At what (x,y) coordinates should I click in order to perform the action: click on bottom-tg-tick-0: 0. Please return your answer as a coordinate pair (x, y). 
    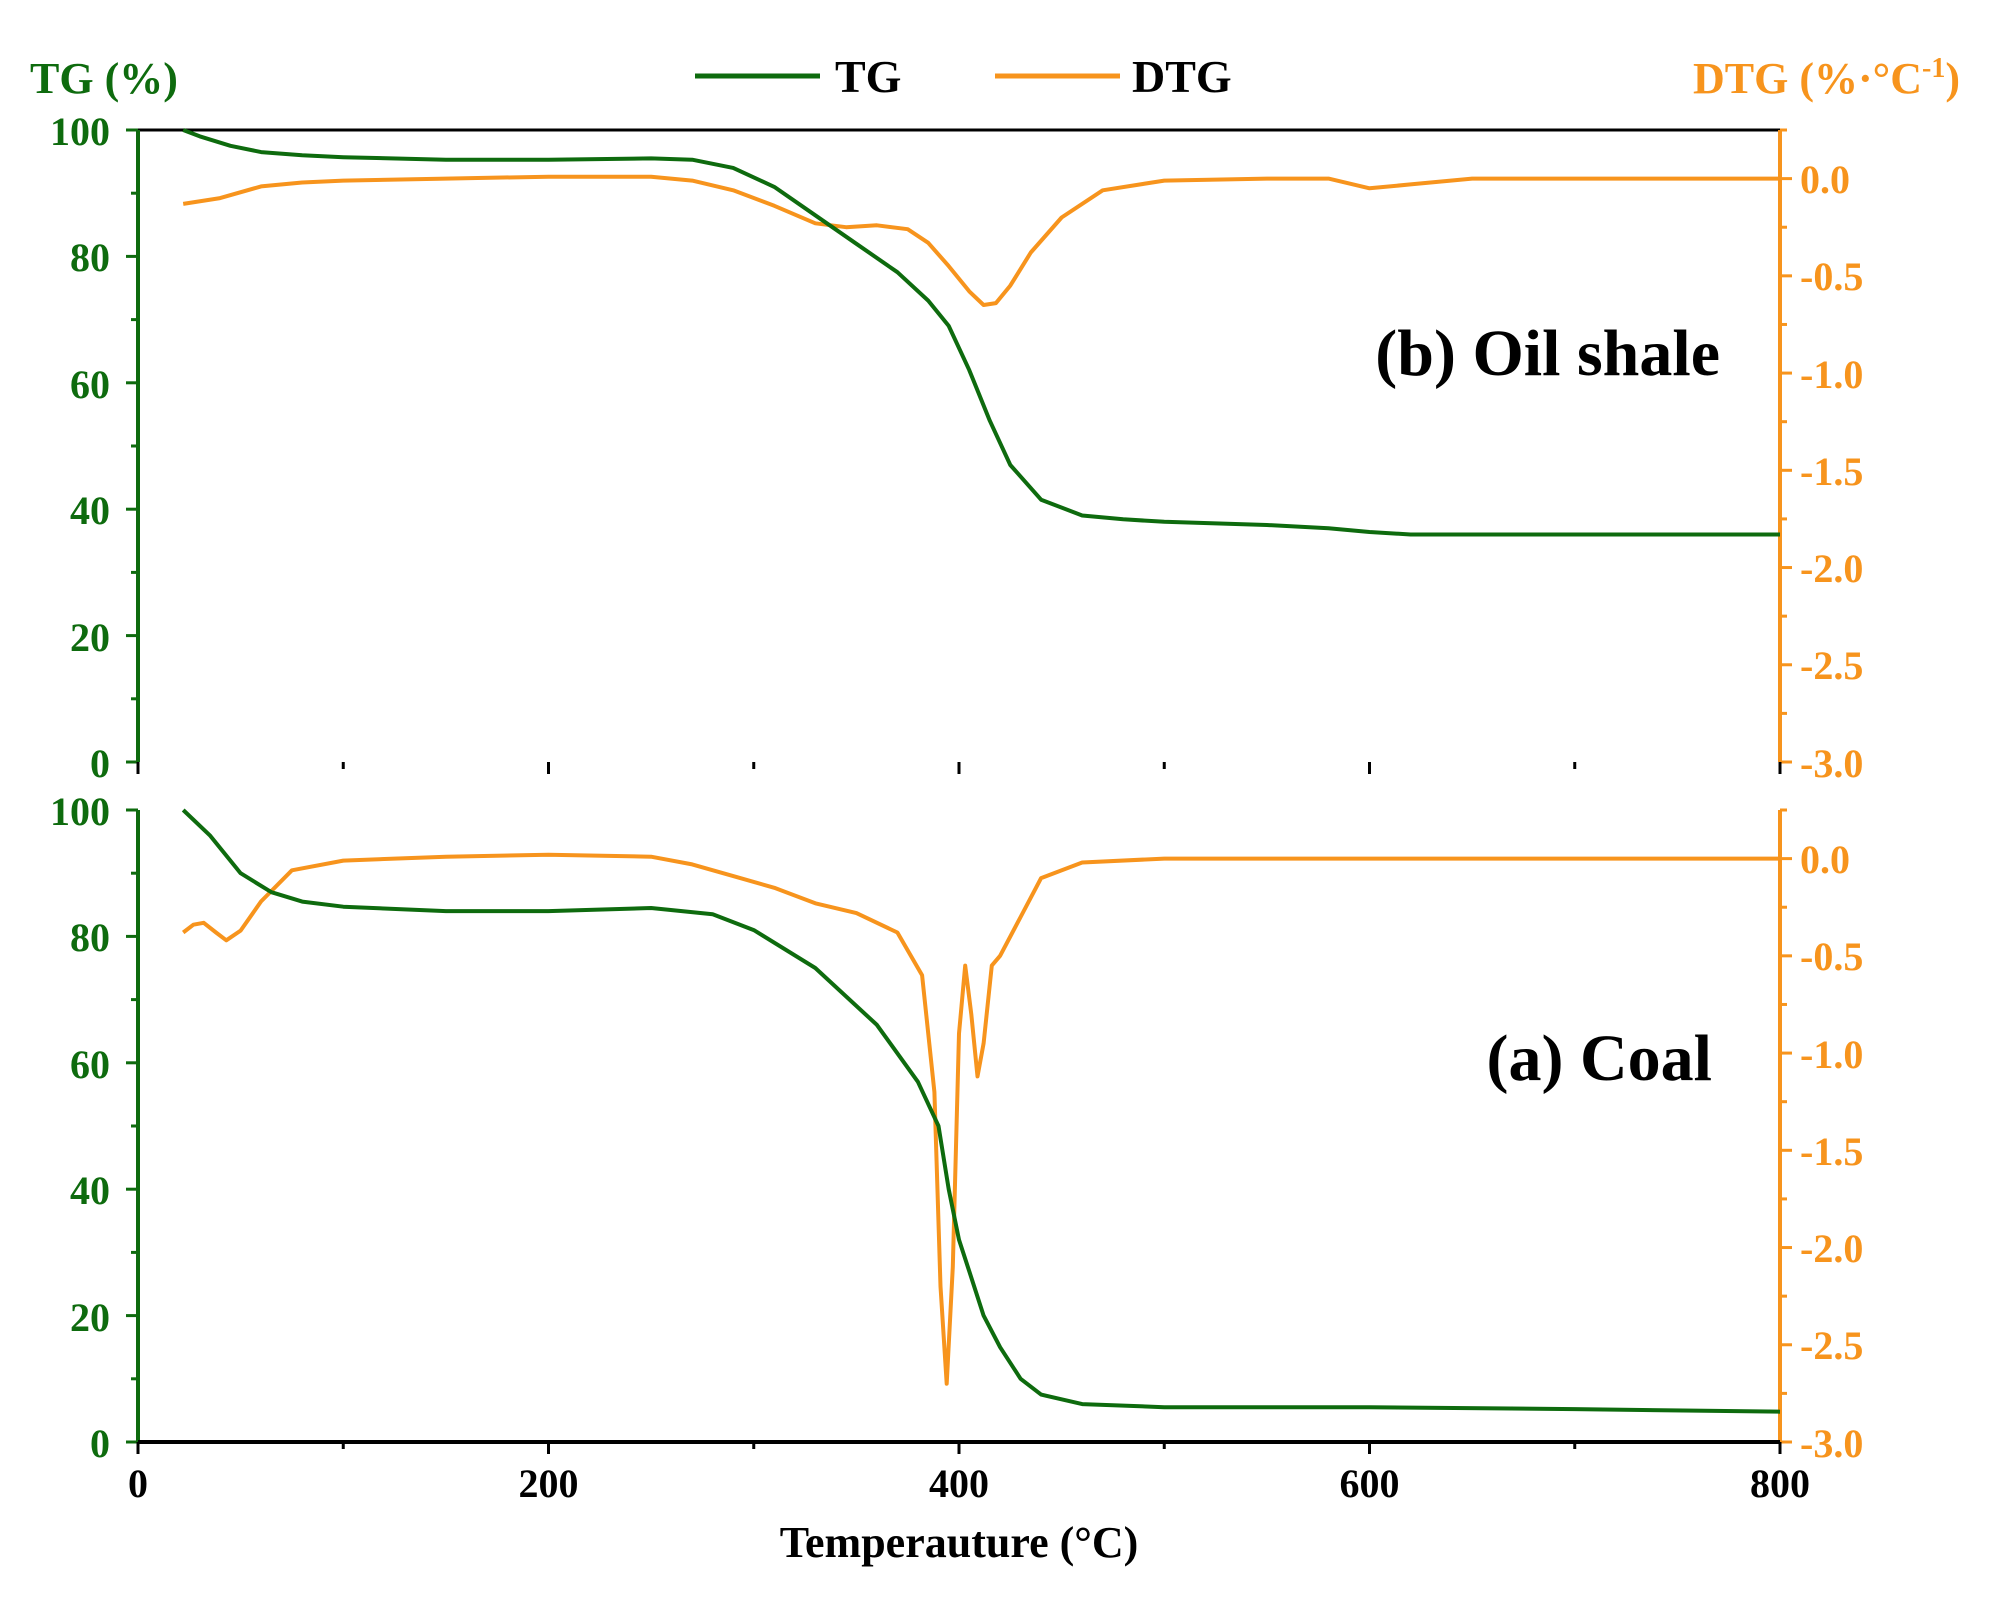
    Looking at the image, I should click on (100, 1443).